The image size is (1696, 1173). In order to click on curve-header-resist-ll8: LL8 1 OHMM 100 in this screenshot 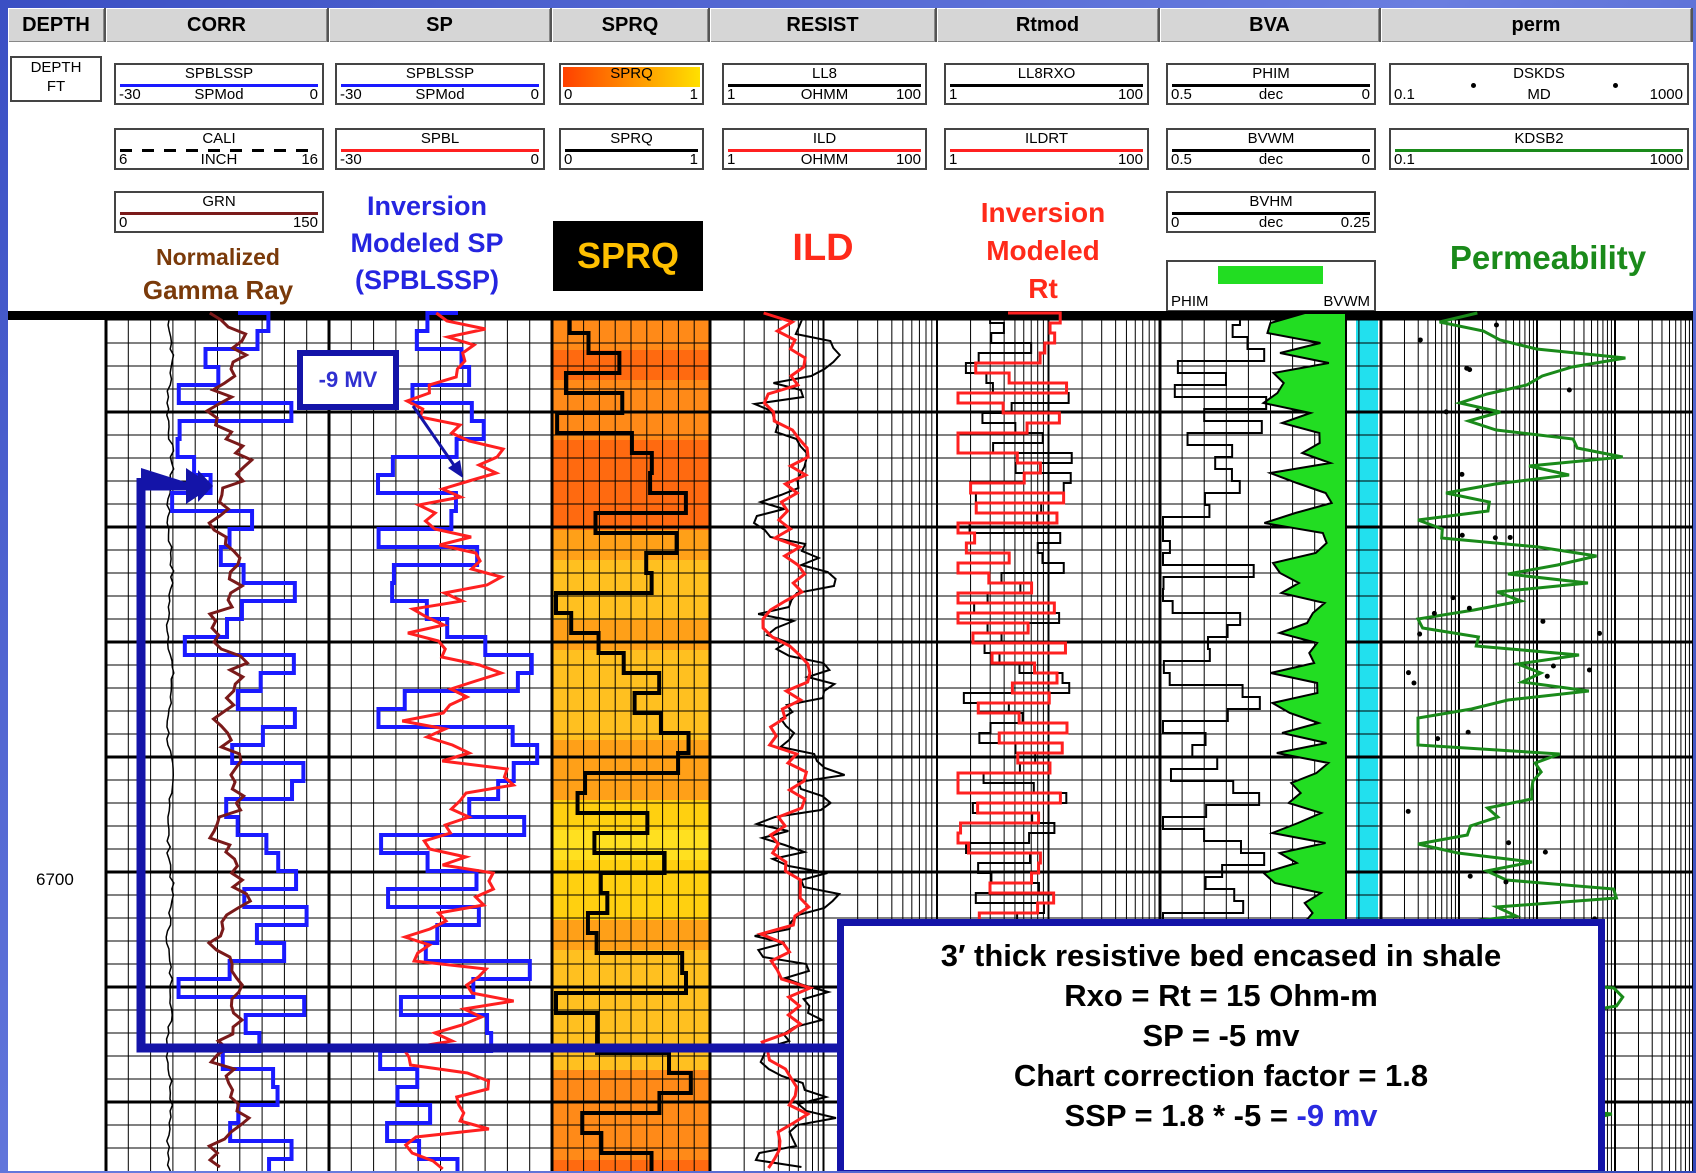, I will do `click(824, 84)`.